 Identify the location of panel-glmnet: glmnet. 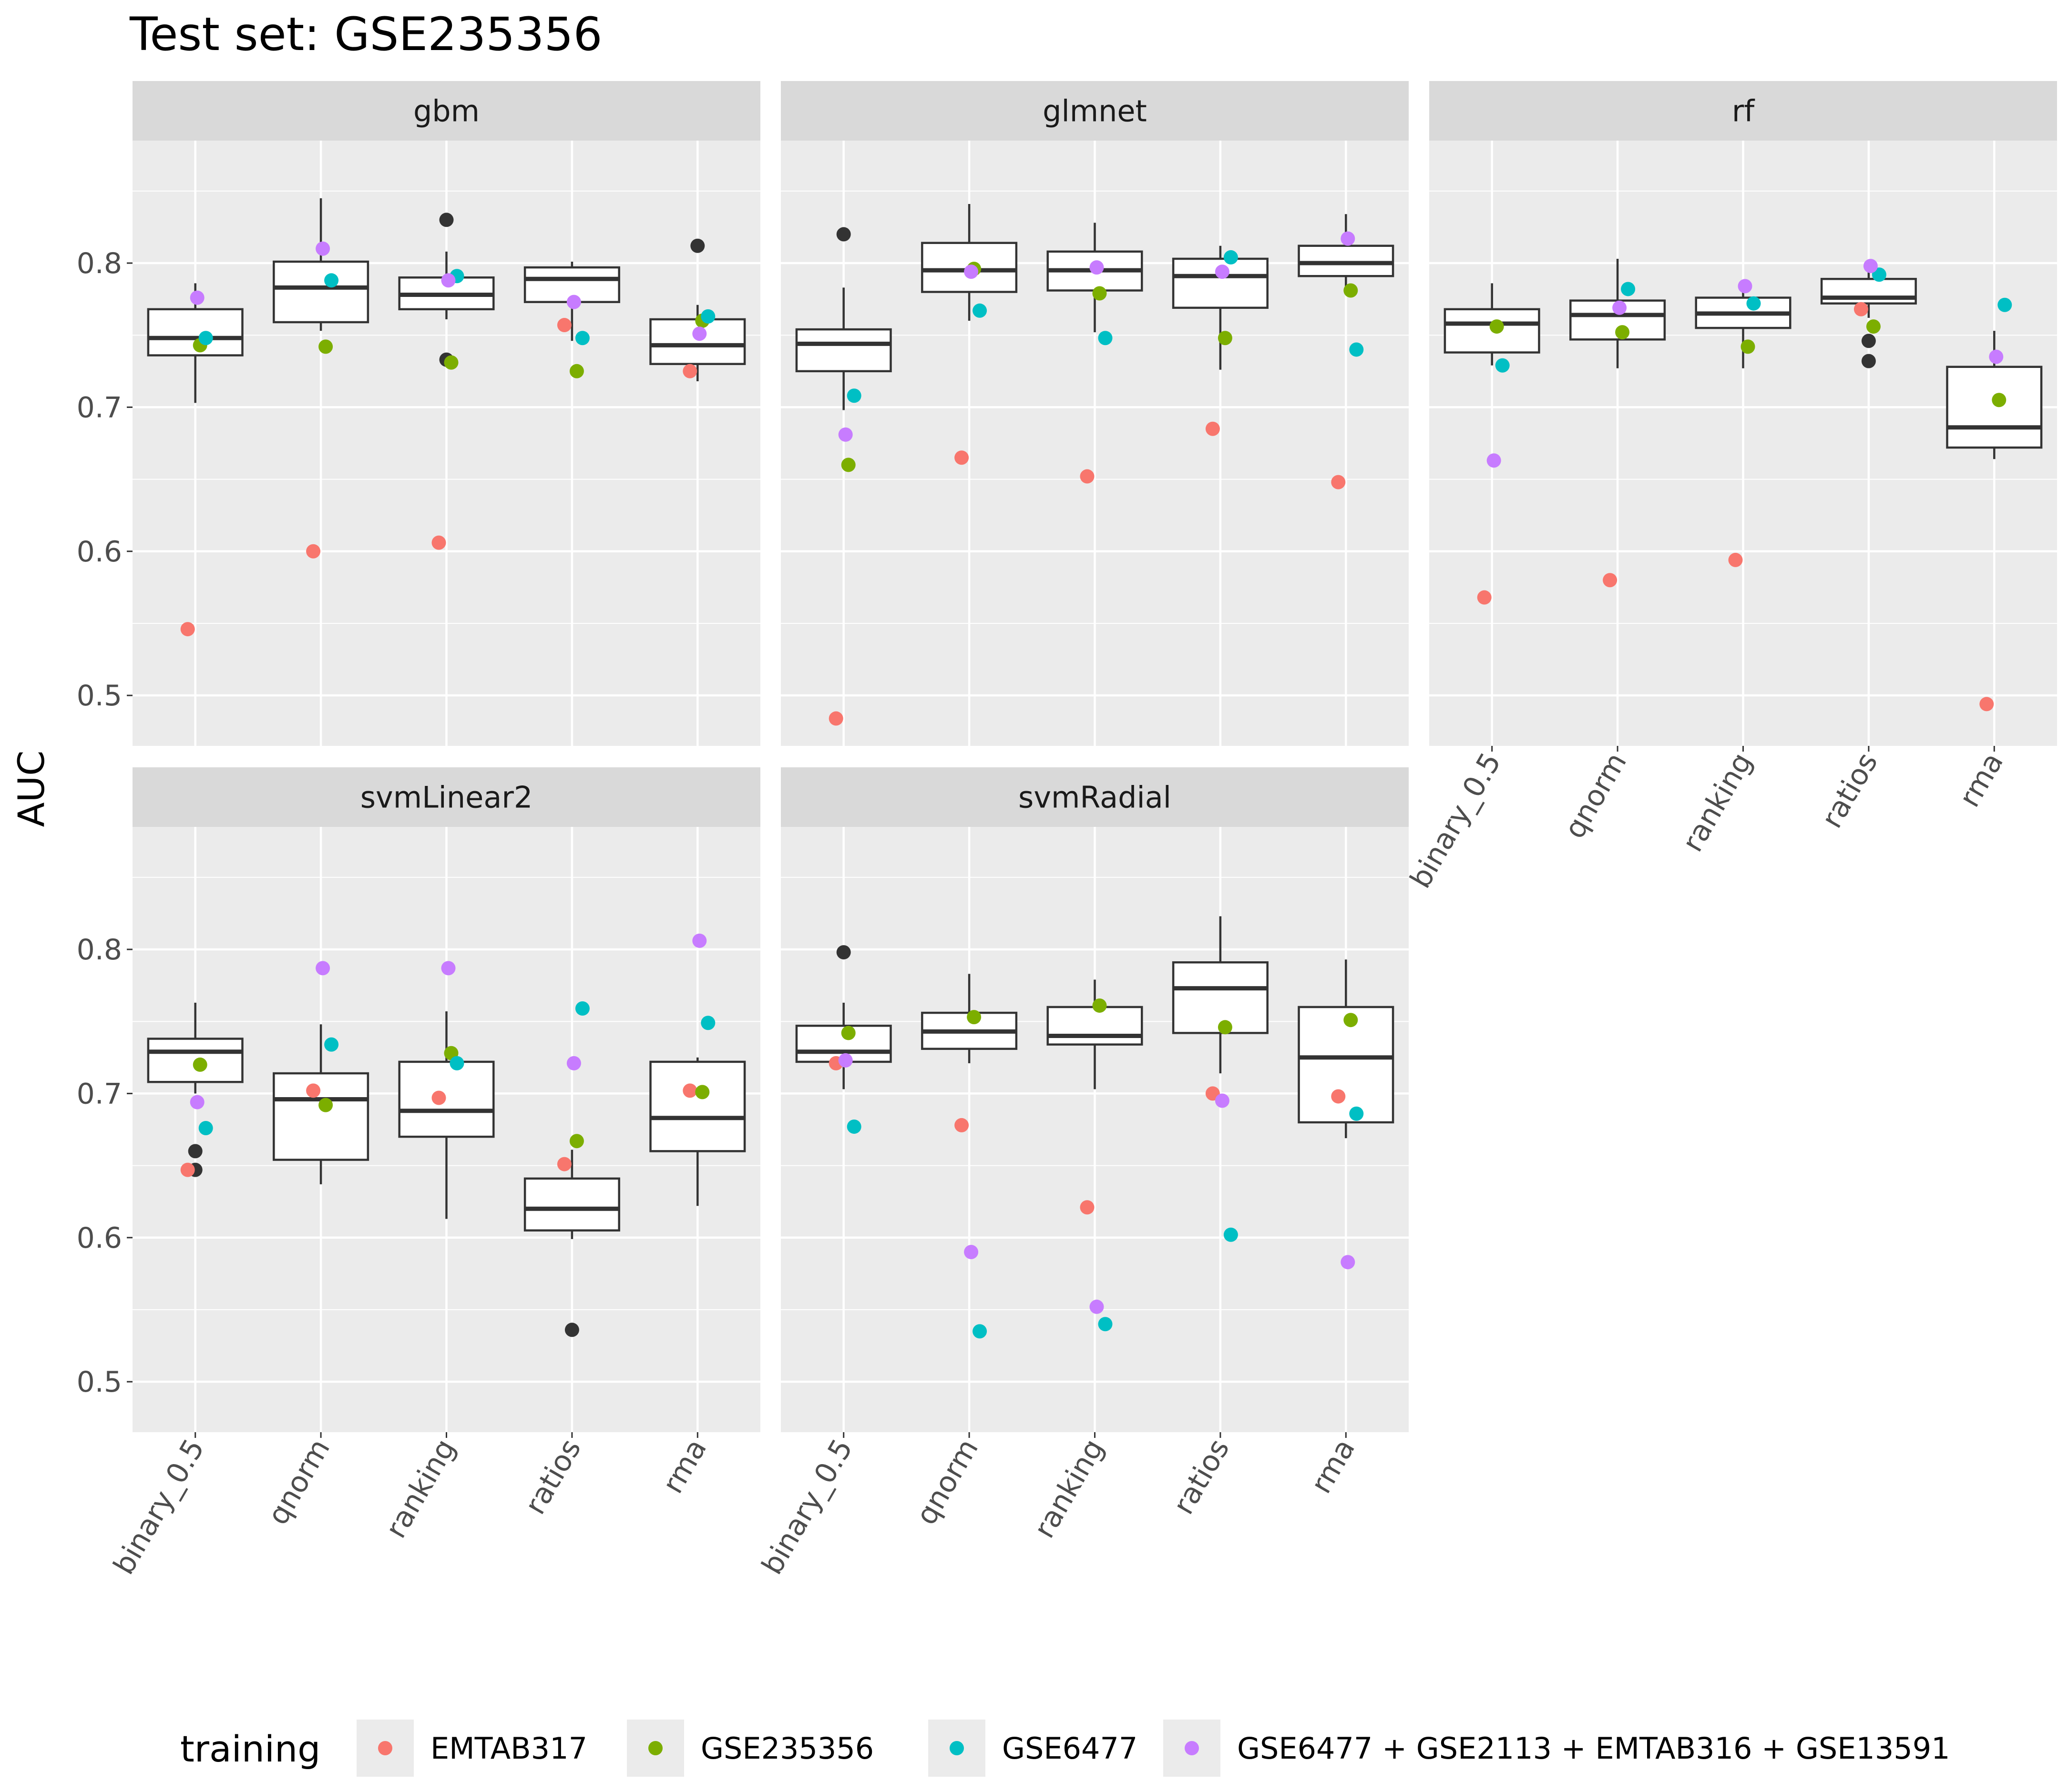
(1095, 413).